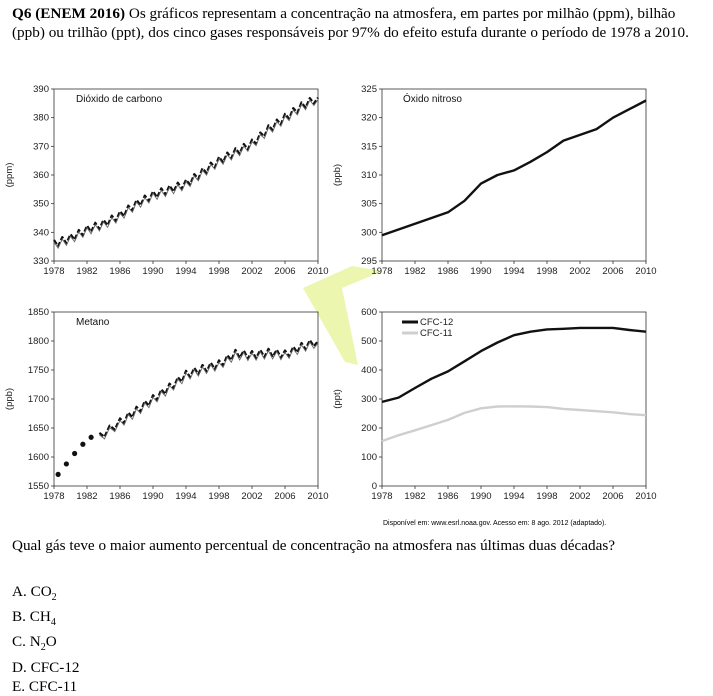  What do you see at coordinates (41, 146) in the screenshot?
I see `y-tick-label: 370` at bounding box center [41, 146].